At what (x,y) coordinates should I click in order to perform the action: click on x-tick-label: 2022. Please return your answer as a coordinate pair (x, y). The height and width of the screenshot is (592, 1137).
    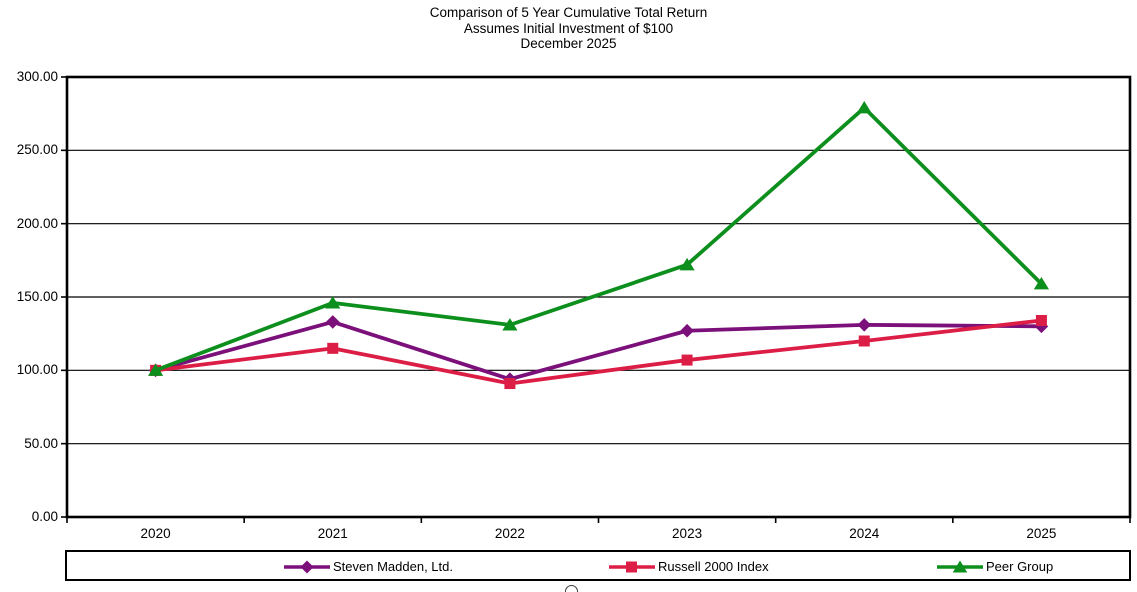
    Looking at the image, I should click on (509, 533).